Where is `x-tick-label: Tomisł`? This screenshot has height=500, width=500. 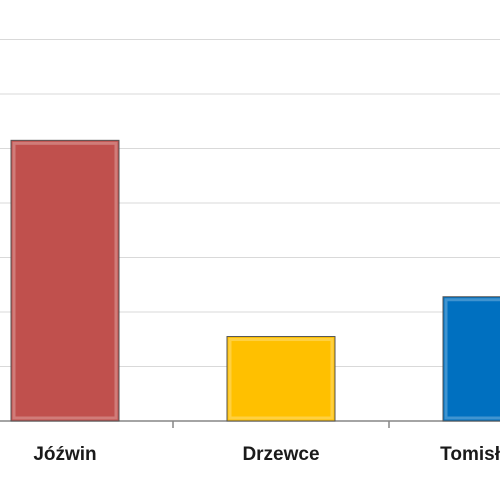
x-tick-label: Tomisł is located at coordinates (470, 454).